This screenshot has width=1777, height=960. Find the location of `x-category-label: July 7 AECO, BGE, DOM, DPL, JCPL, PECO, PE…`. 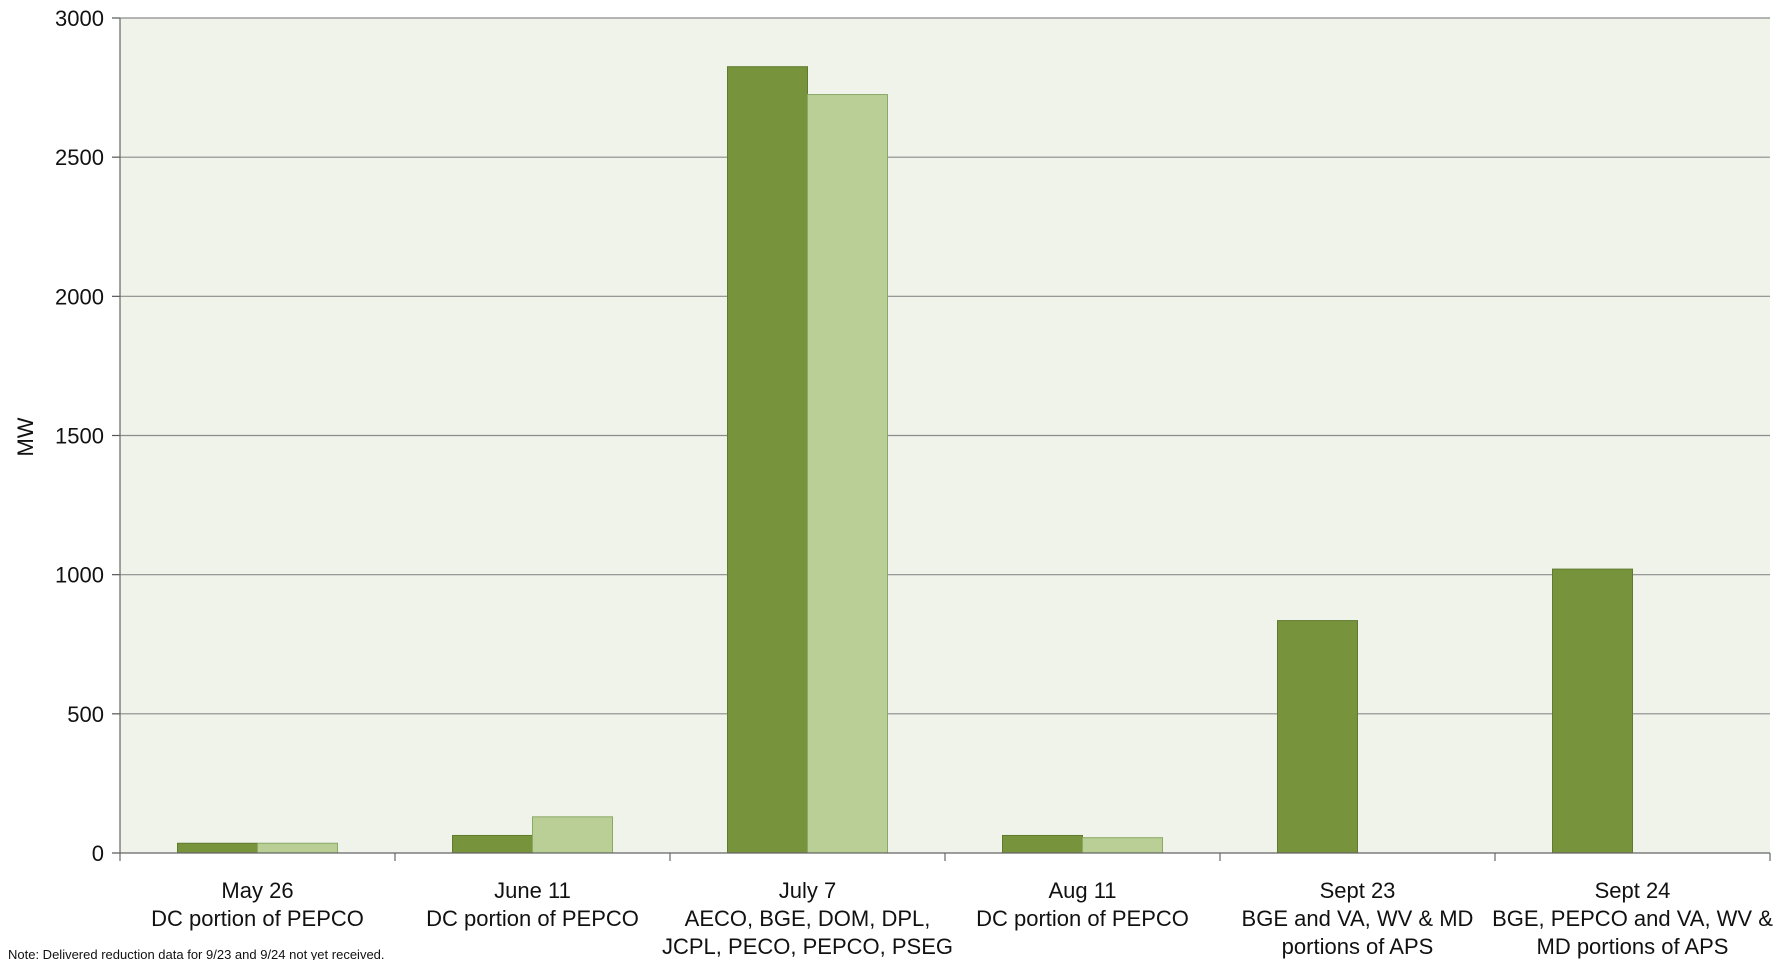

x-category-label: July 7 AECO, BGE, DOM, DPL, JCPL, PECO, PE… is located at coordinates (807, 918).